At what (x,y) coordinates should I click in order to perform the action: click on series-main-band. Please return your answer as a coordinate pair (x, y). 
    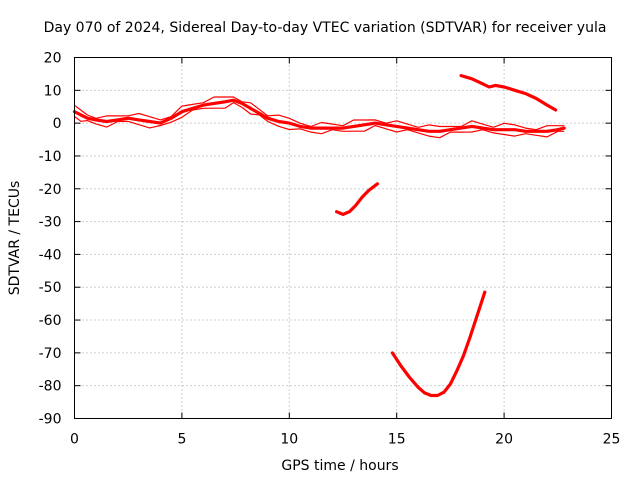
    Looking at the image, I should click on (319, 115).